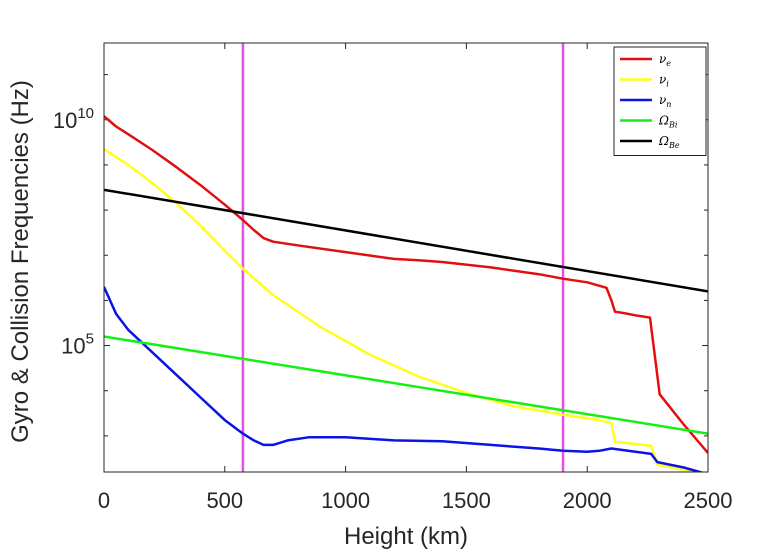 This screenshot has width=783, height=554. Describe the element at coordinates (20, 261) in the screenshot. I see `y-axis-title: Gyro & Collision Frequencies (Hz)` at that location.